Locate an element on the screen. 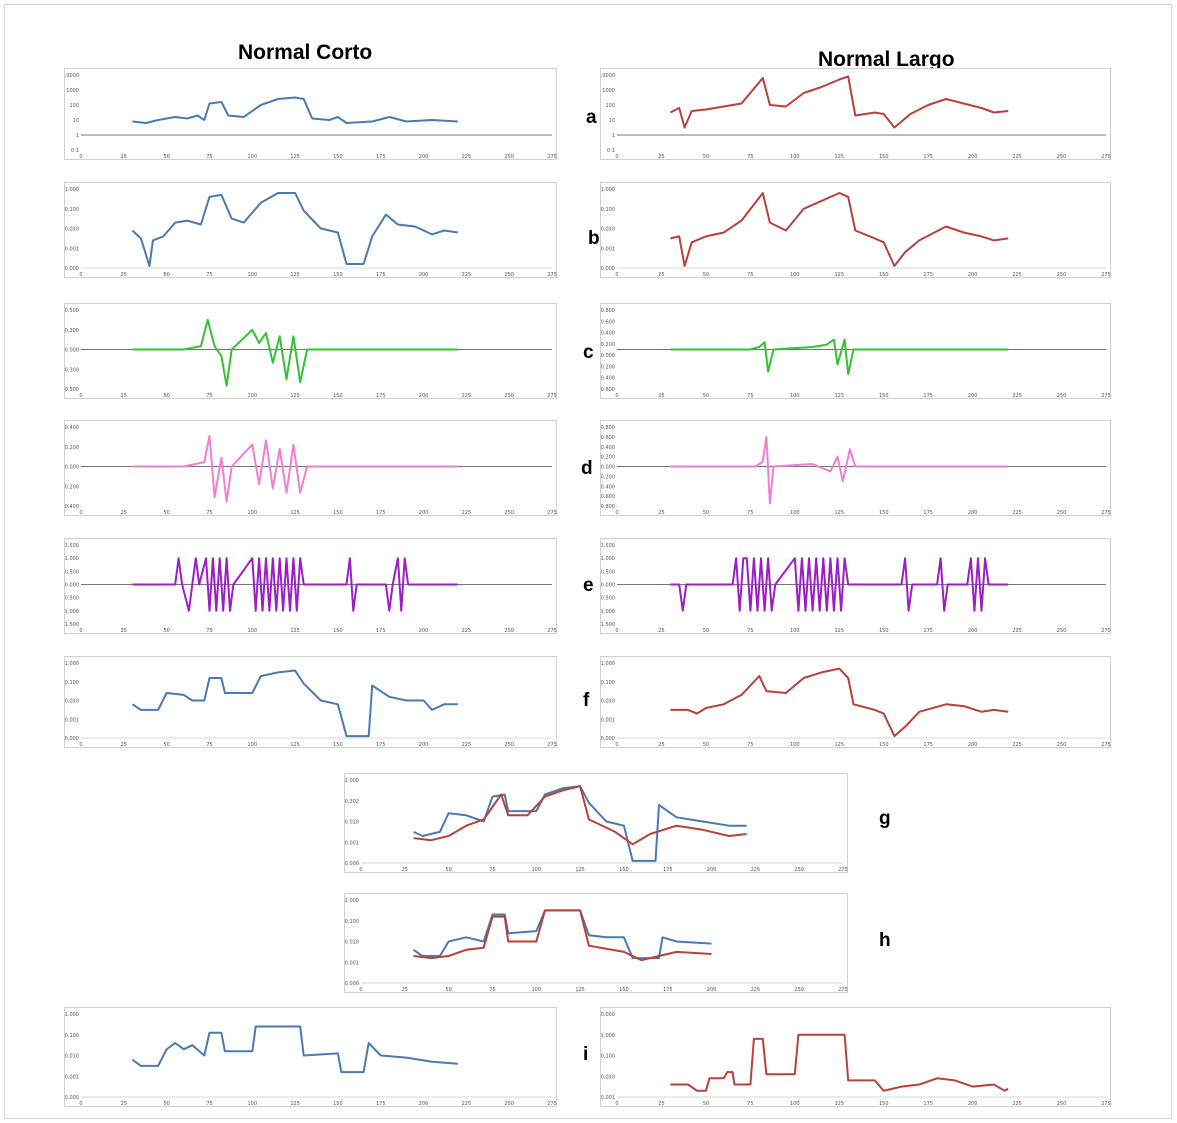 The width and height of the screenshot is (1177, 1123). y-tick-label: 10.000 is located at coordinates (608, 1015).